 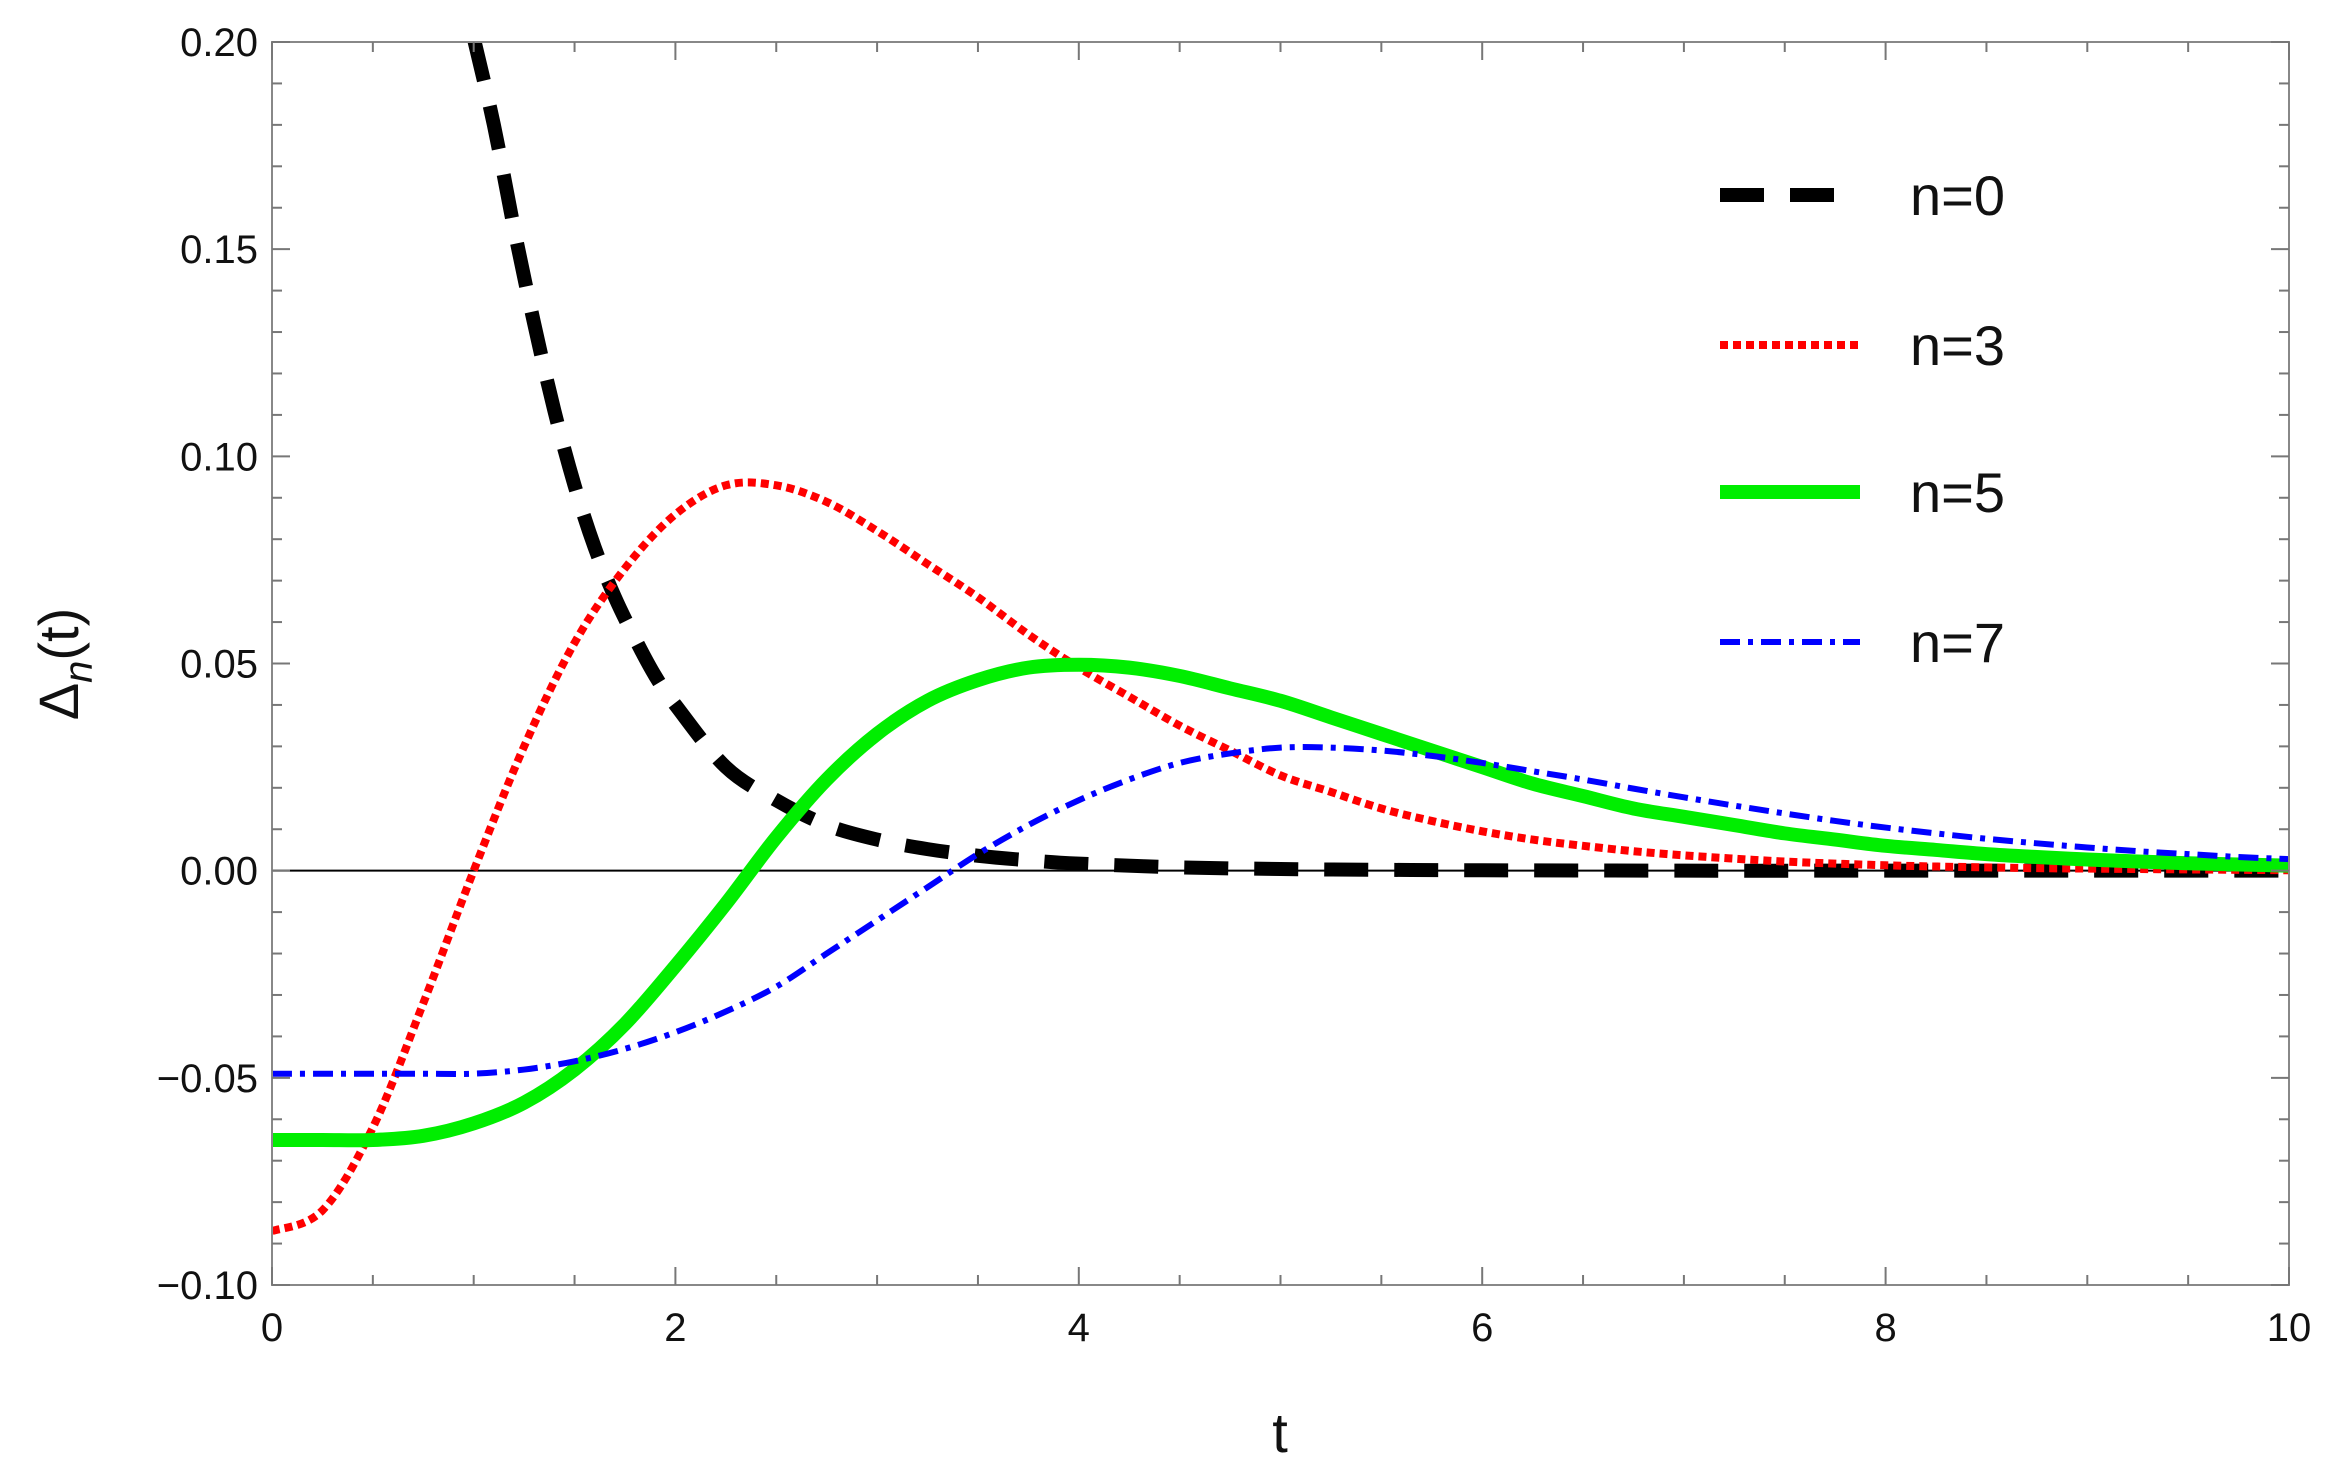 What do you see at coordinates (1482, 1328) in the screenshot?
I see `x-tick-label: 6` at bounding box center [1482, 1328].